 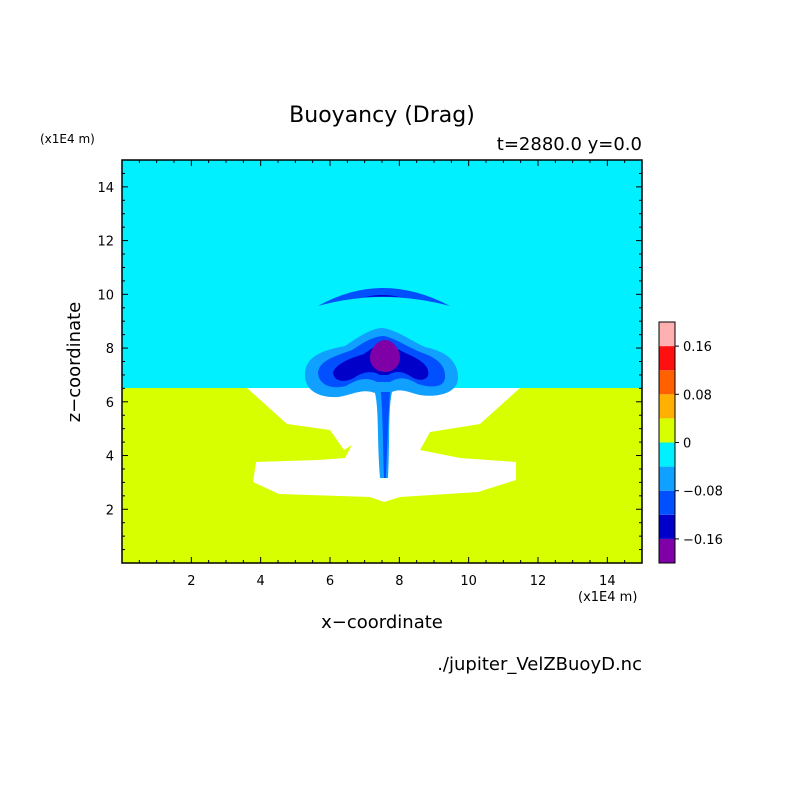 What do you see at coordinates (703, 540) in the screenshot?
I see `colorbar-tick-label: −0.16` at bounding box center [703, 540].